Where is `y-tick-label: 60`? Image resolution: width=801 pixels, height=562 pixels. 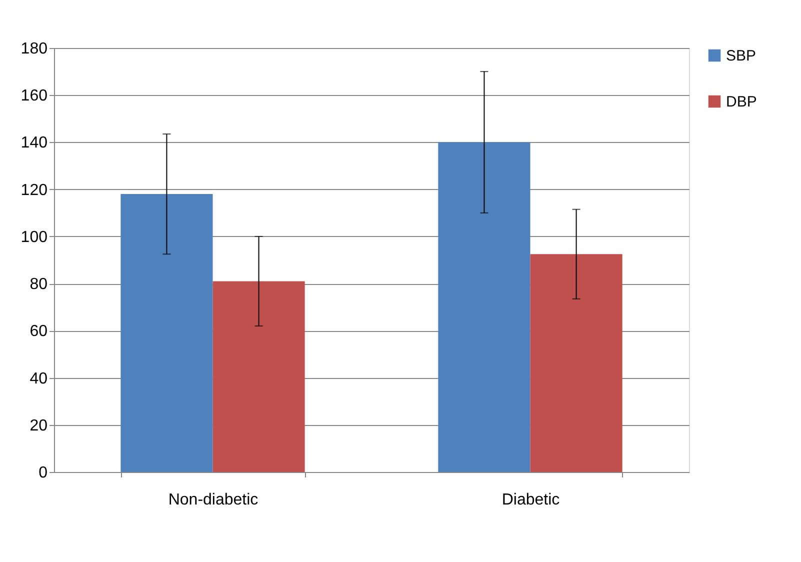
y-tick-label: 60 is located at coordinates (39, 331).